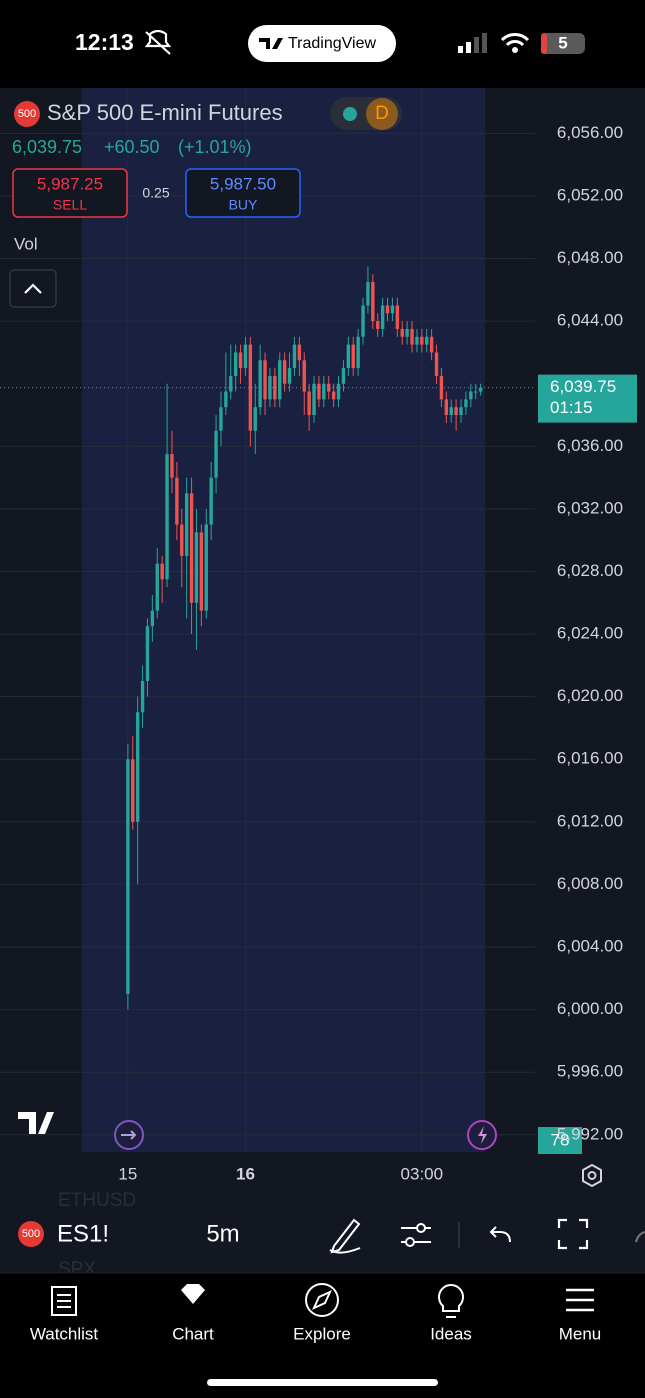  I want to click on app-pill, so click(322, 43).